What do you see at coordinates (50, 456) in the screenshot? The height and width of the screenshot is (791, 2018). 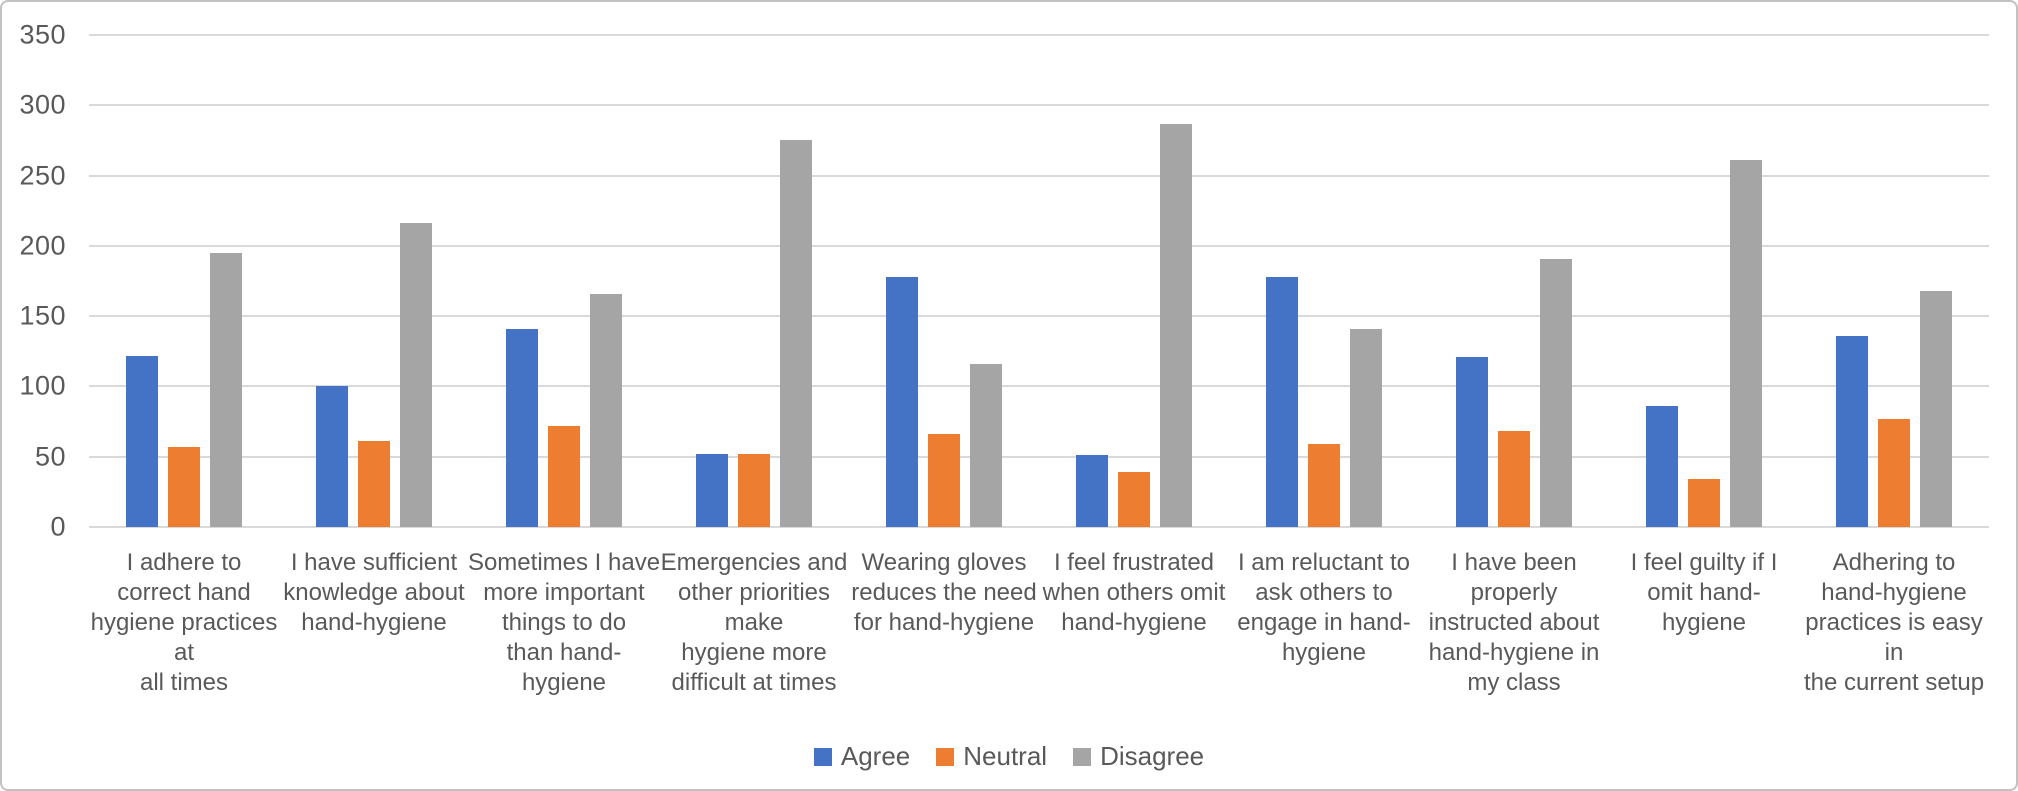 I see `y-tick-label-50: 50` at bounding box center [50, 456].